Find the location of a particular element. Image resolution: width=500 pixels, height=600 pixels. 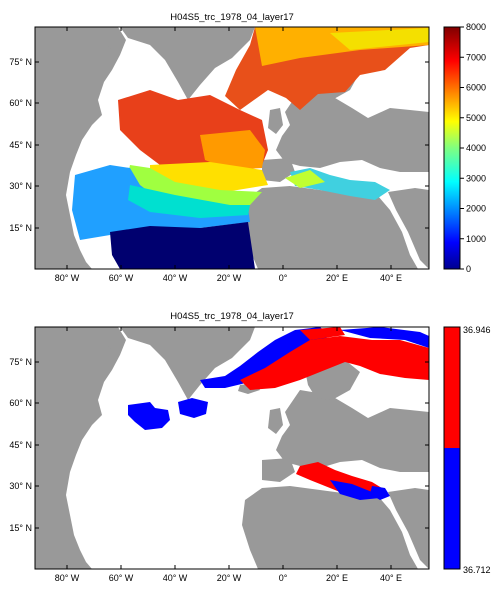

chart-2-region-med-blue is located at coordinates (355, 490).